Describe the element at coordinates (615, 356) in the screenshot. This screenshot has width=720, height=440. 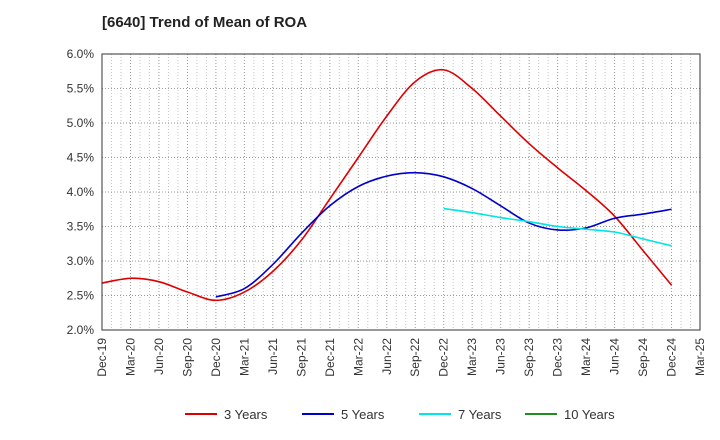
I see `x-tick-label: Jun-24` at that location.